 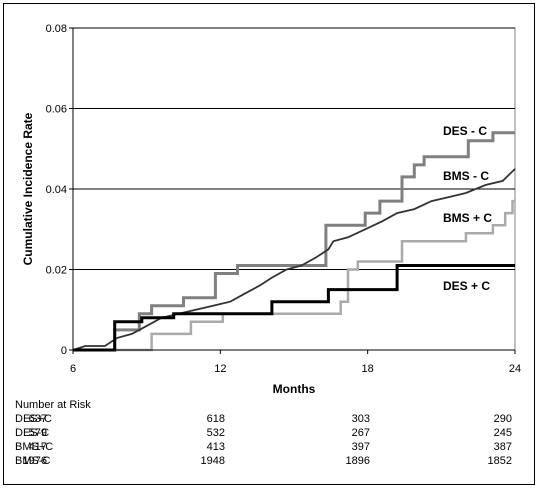 What do you see at coordinates (64, 351) in the screenshot?
I see `y-tick-label: 0` at bounding box center [64, 351].